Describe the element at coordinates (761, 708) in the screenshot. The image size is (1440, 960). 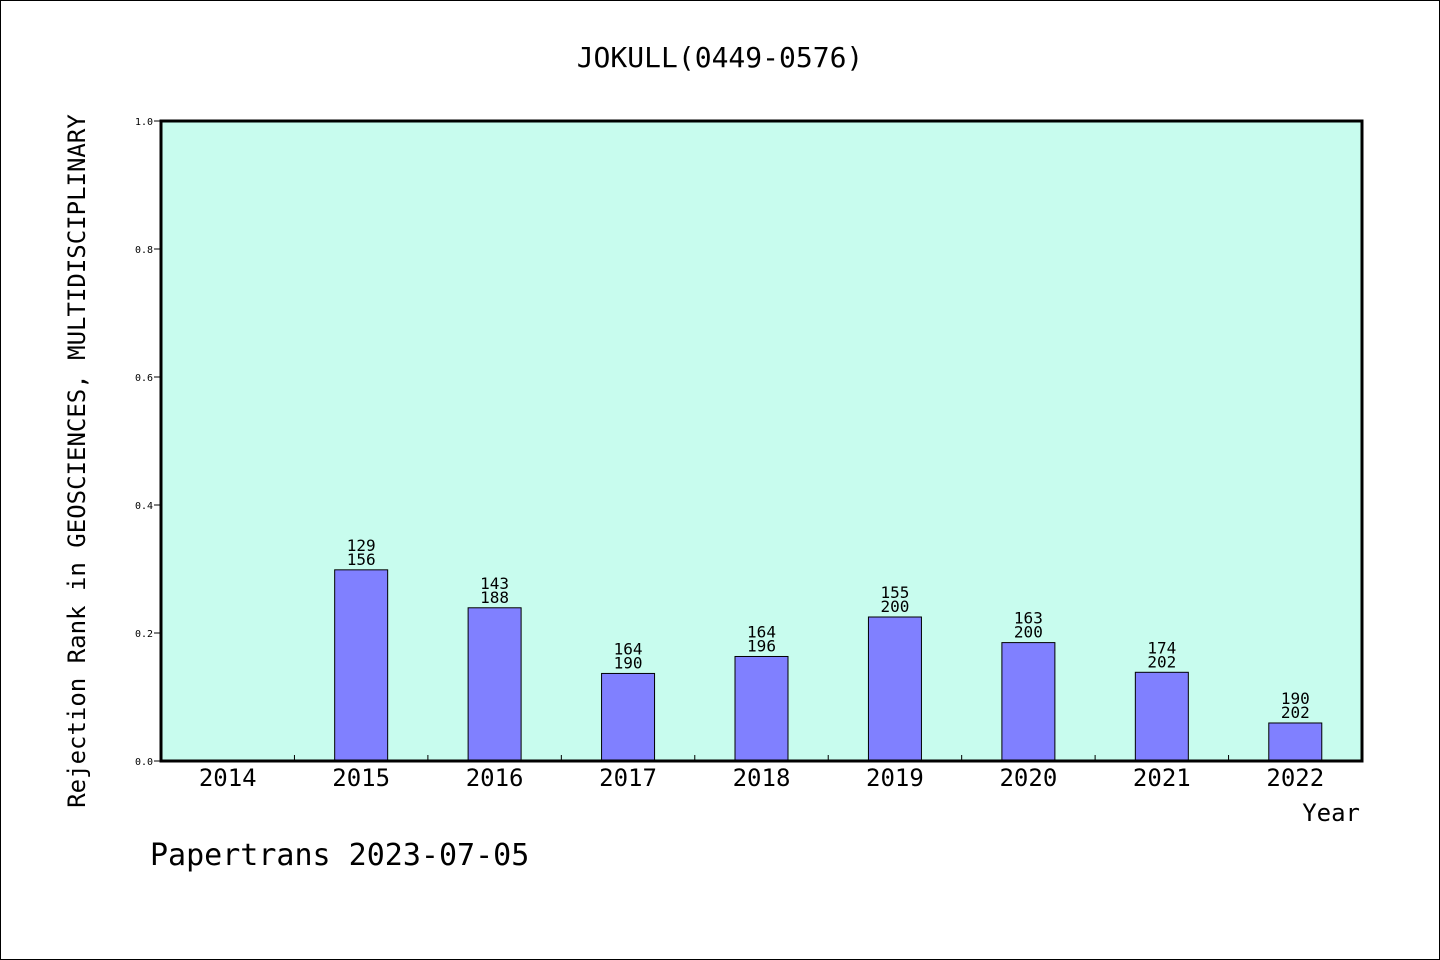
I see `bar-2018` at that location.